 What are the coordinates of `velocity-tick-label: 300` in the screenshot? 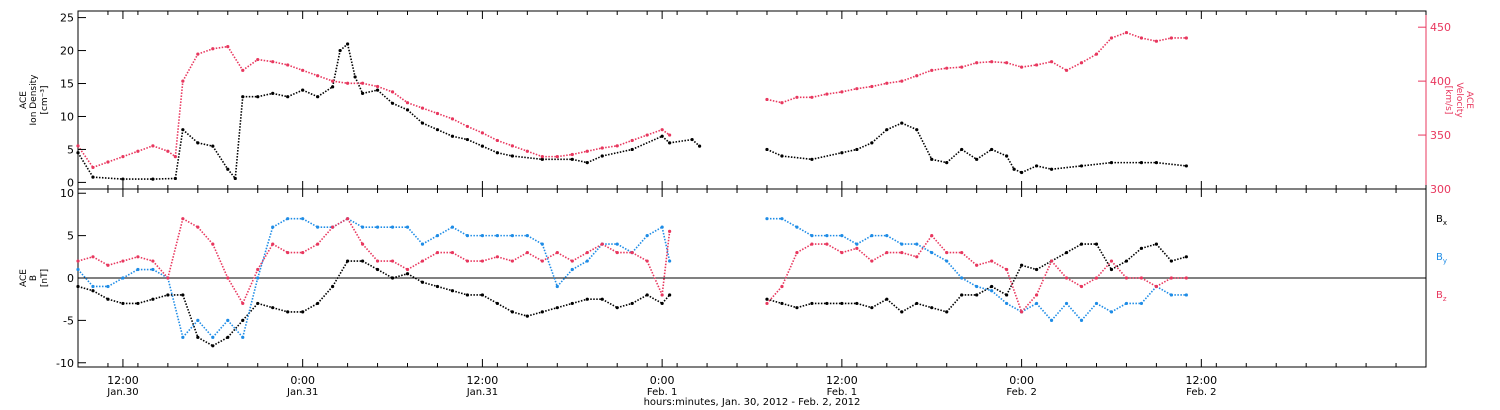 It's located at (1440, 189).